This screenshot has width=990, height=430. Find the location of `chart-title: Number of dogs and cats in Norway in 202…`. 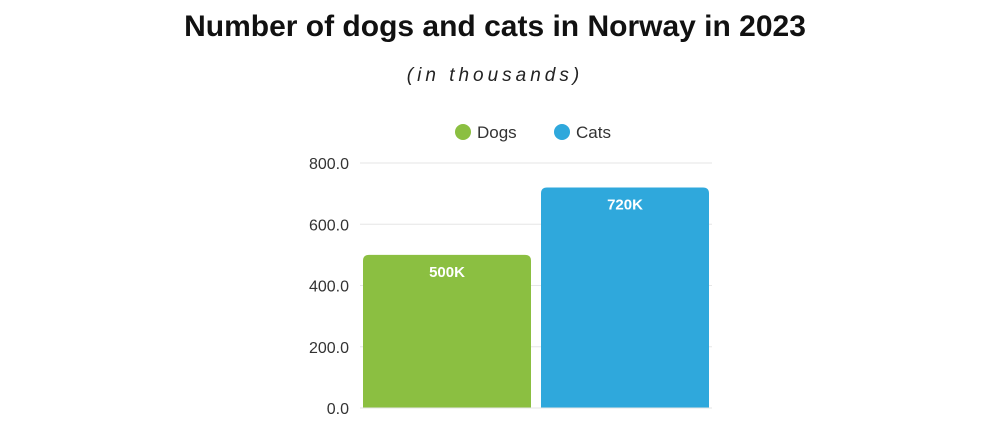

chart-title: Number of dogs and cats in Norway in 202… is located at coordinates (495, 26).